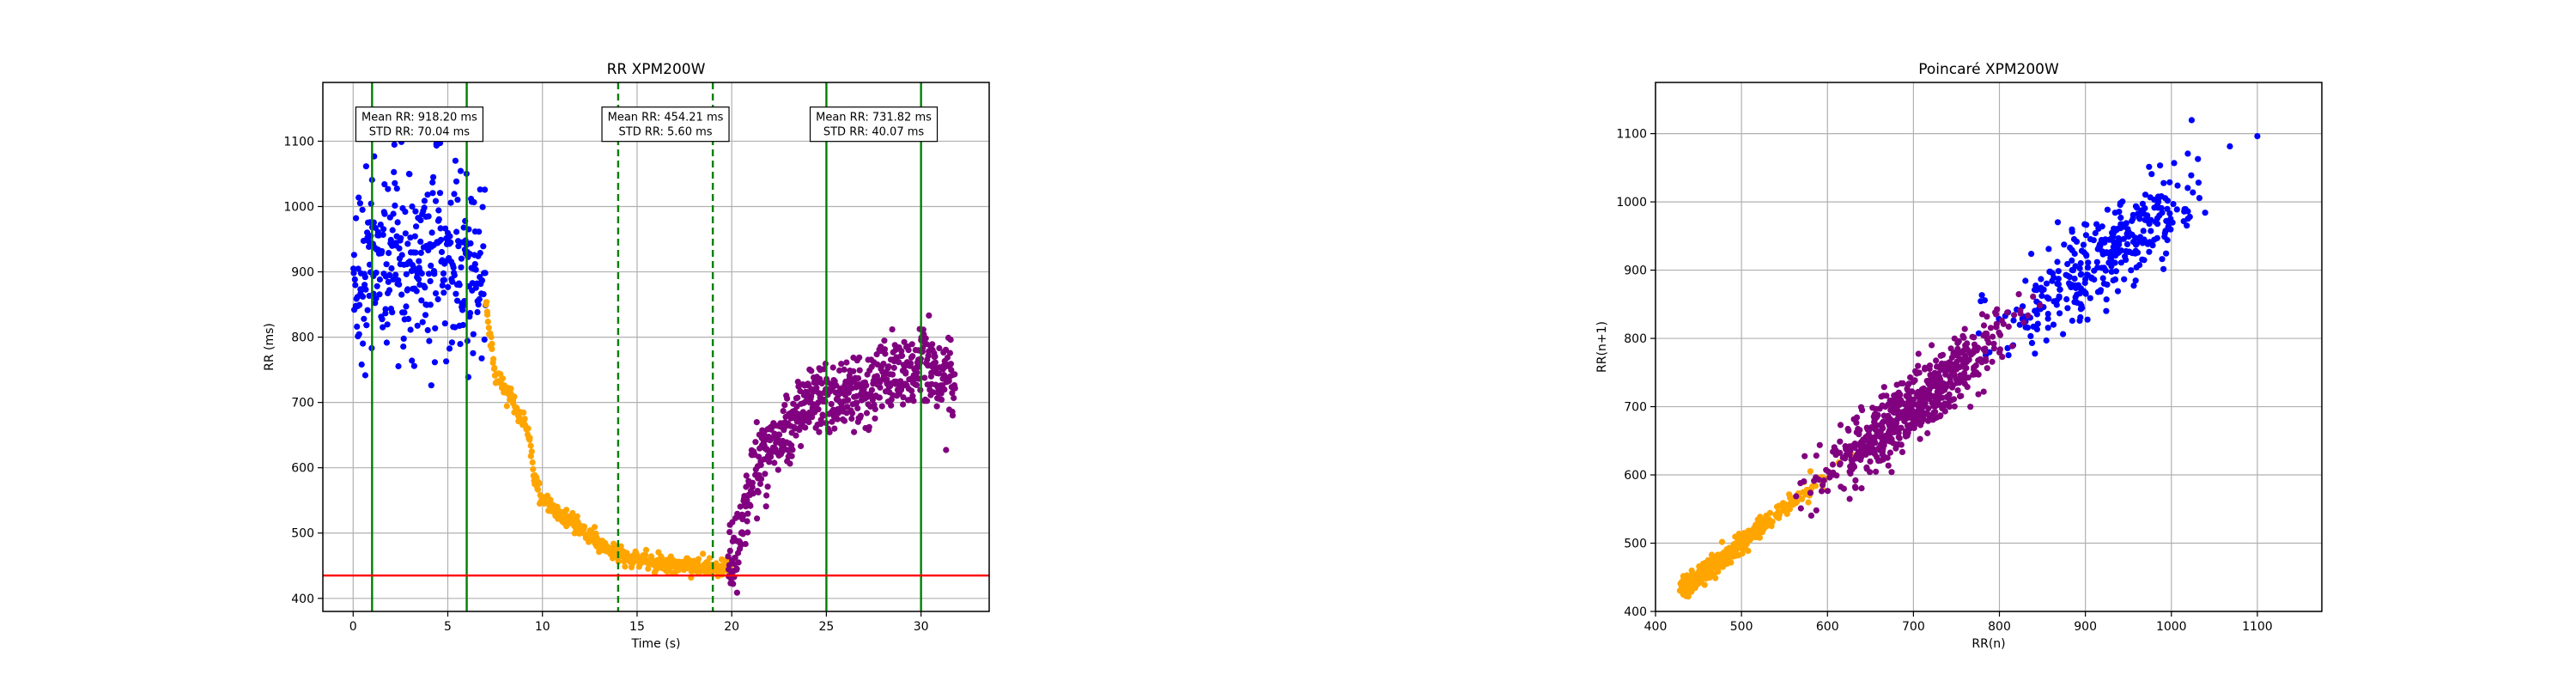  Describe the element at coordinates (1635, 408) in the screenshot. I see `poincare-y-tick-label: 700` at that location.